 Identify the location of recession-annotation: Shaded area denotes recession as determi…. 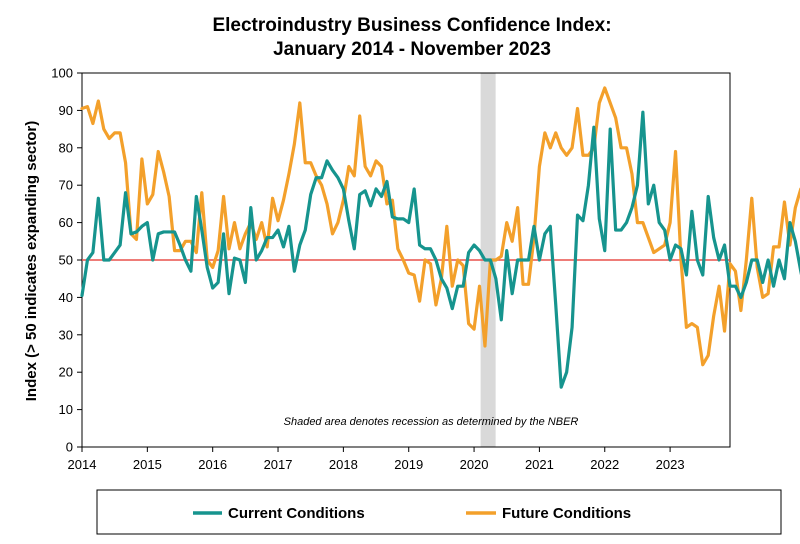
(431, 422).